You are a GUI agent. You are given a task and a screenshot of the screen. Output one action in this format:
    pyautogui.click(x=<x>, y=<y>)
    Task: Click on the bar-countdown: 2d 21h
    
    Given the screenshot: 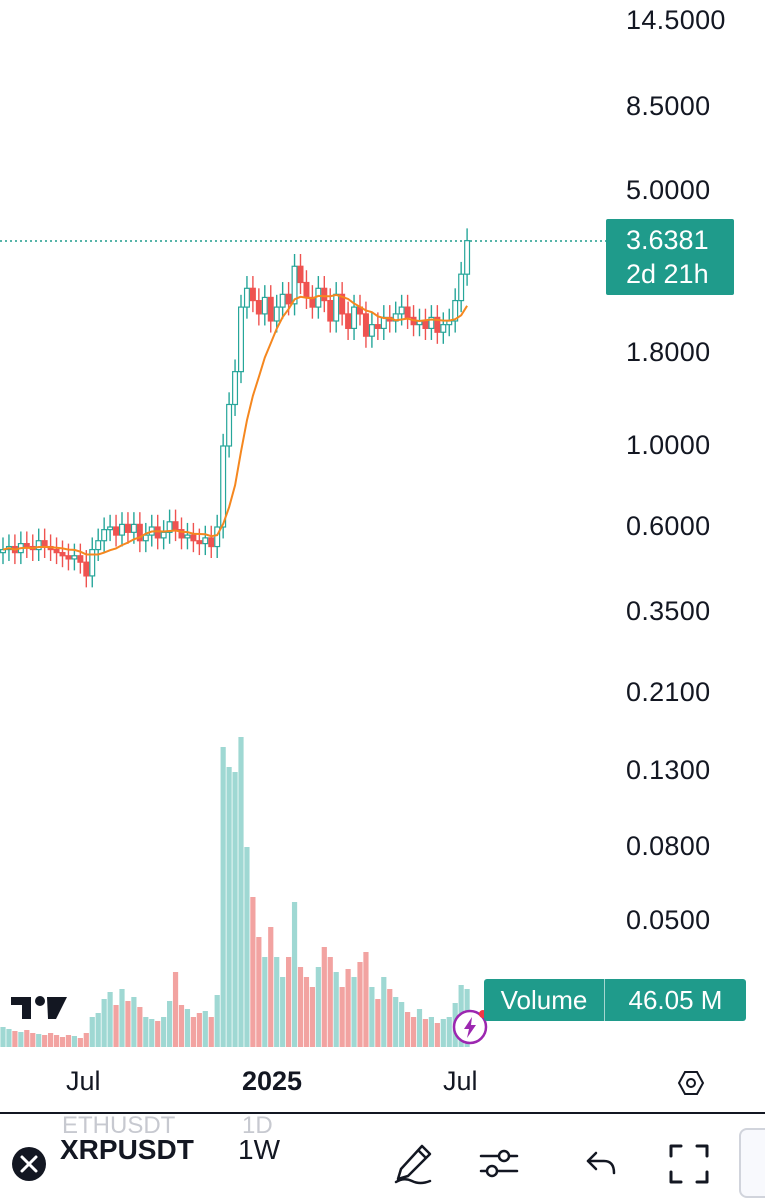 What is the action you would take?
    pyautogui.click(x=667, y=274)
    